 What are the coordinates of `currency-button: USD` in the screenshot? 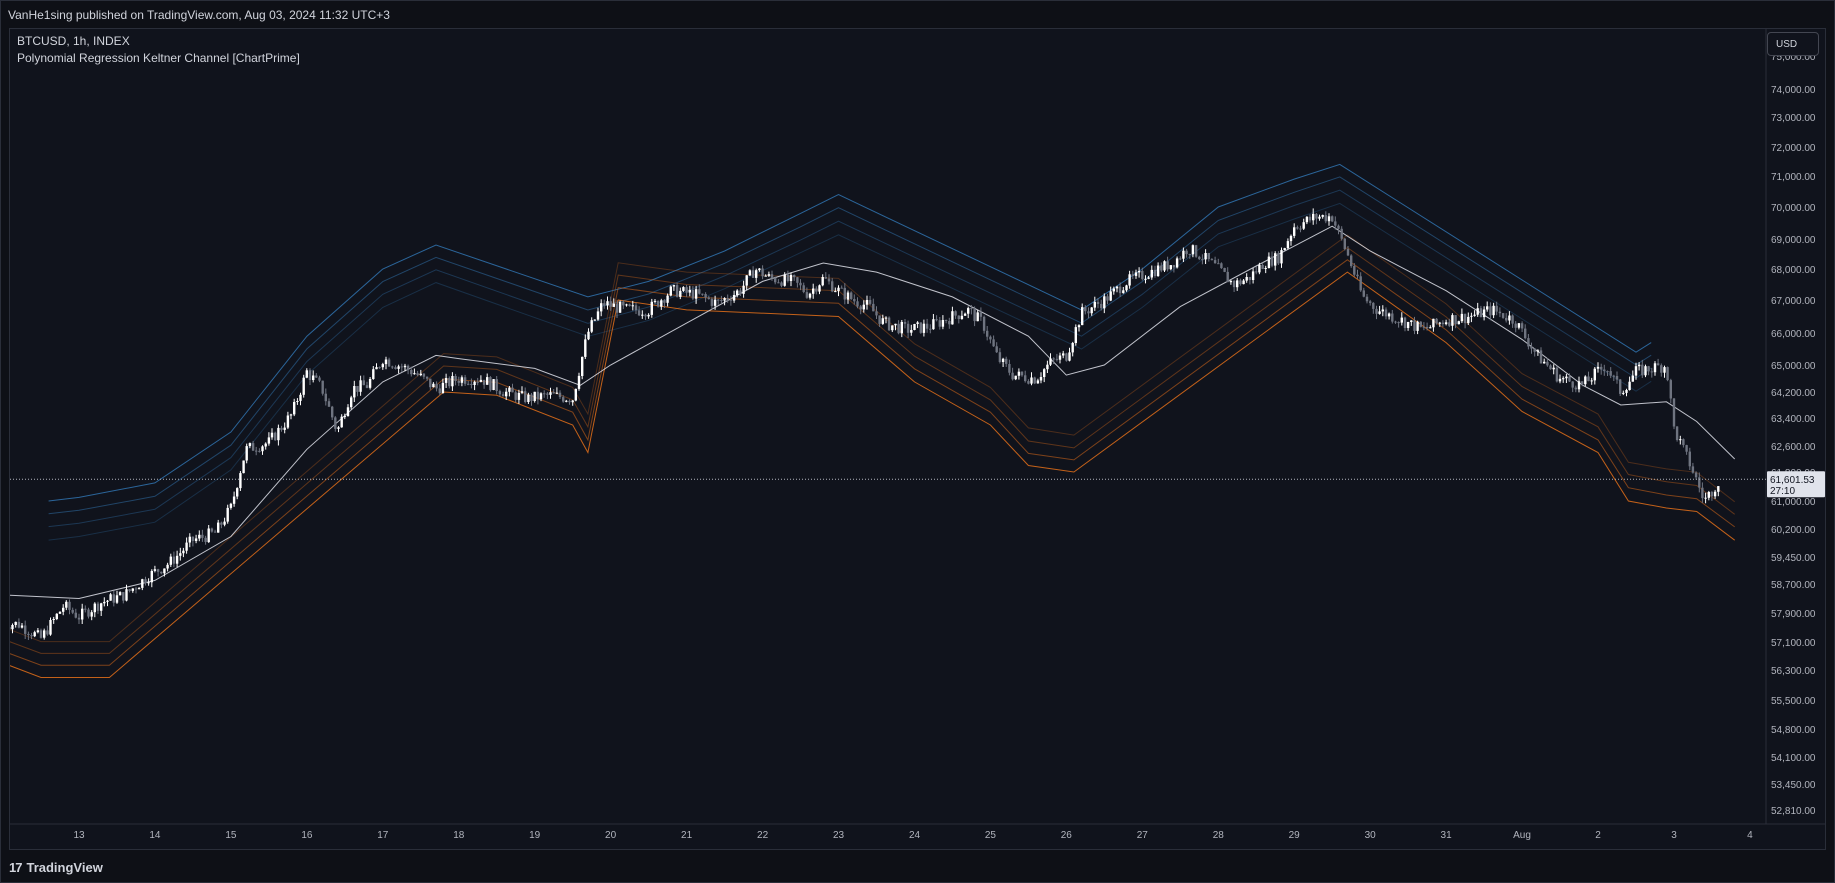 It's located at (1793, 44).